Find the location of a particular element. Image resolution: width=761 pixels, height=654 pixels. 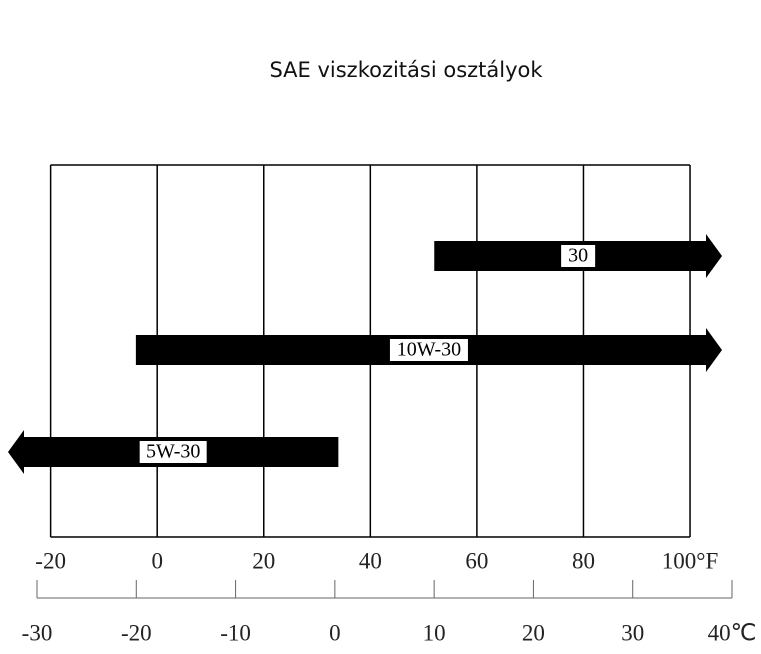

x-tick-label: -20 is located at coordinates (50, 560).